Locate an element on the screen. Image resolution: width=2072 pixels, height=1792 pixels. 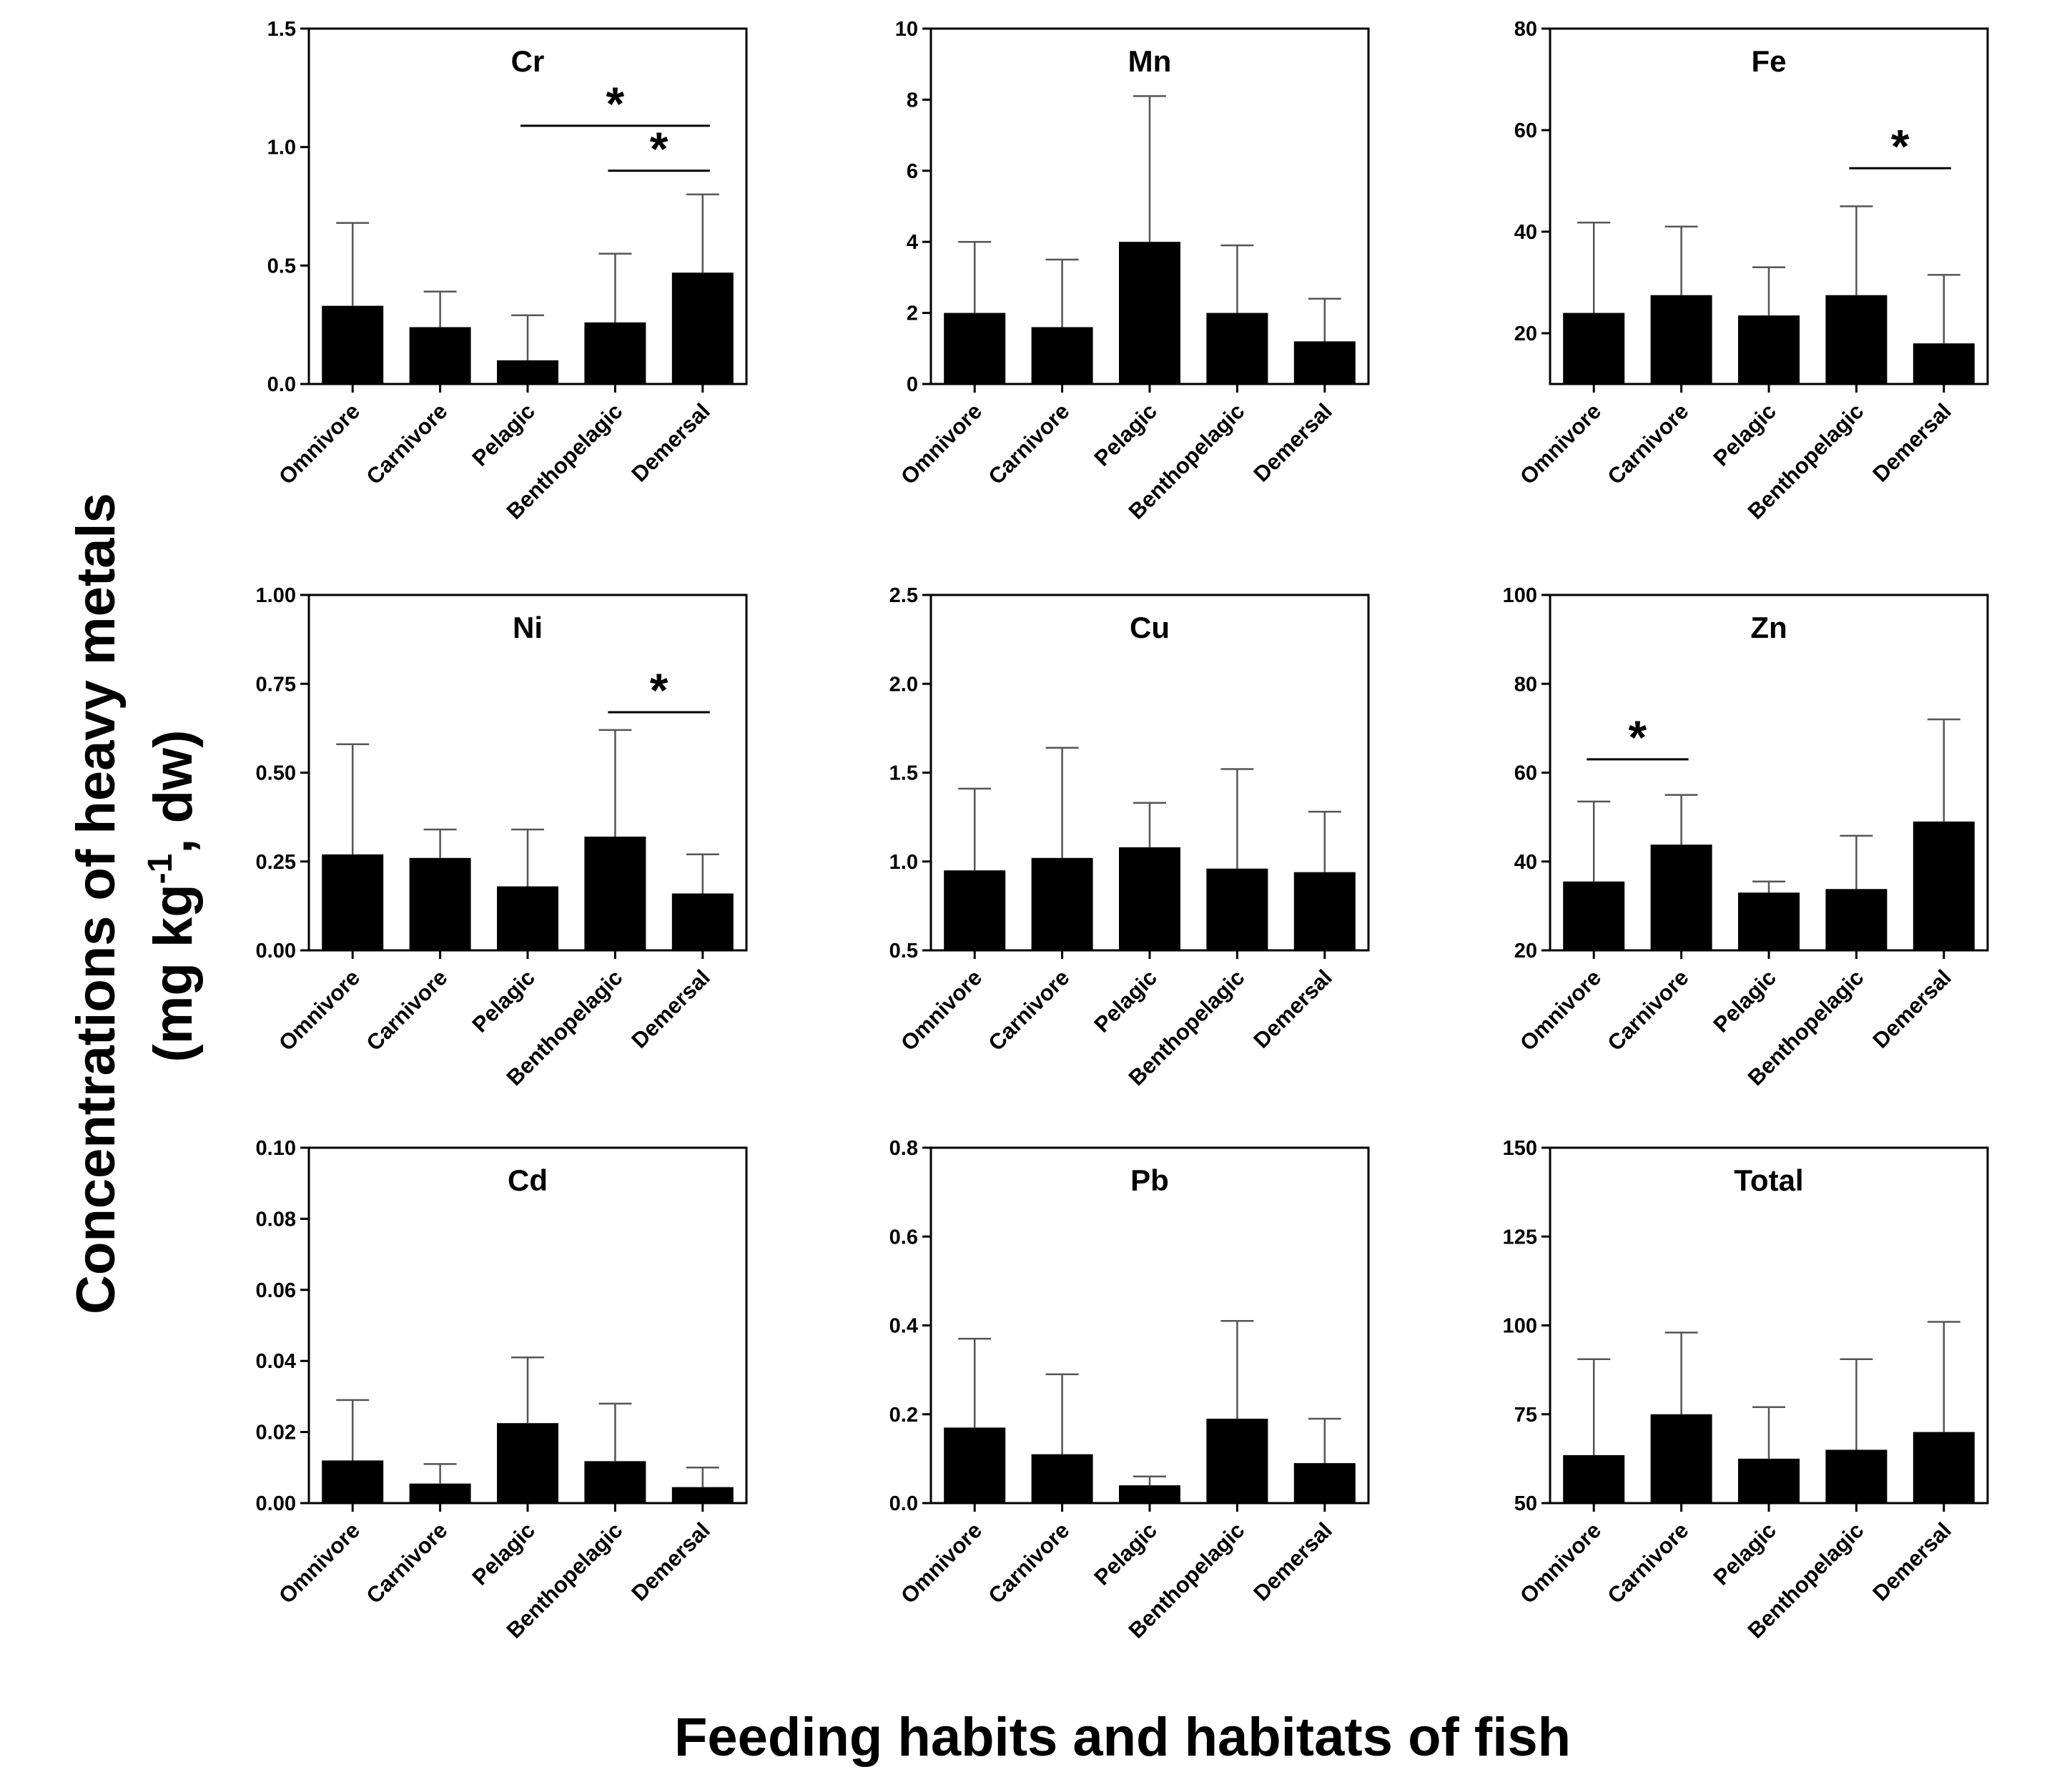
y-tick-label: 75 is located at coordinates (1525, 1415).